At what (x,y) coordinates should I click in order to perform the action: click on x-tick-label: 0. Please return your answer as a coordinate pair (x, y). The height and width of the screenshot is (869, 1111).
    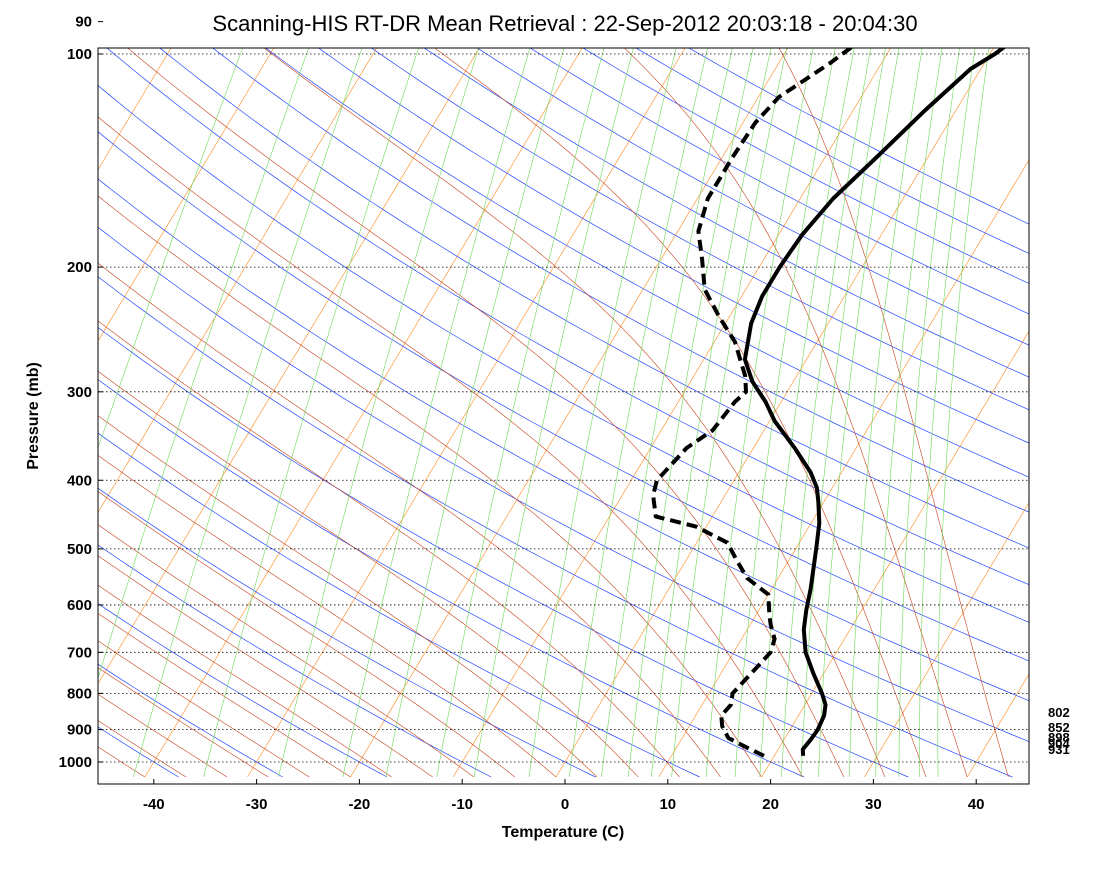
    Looking at the image, I should click on (565, 804).